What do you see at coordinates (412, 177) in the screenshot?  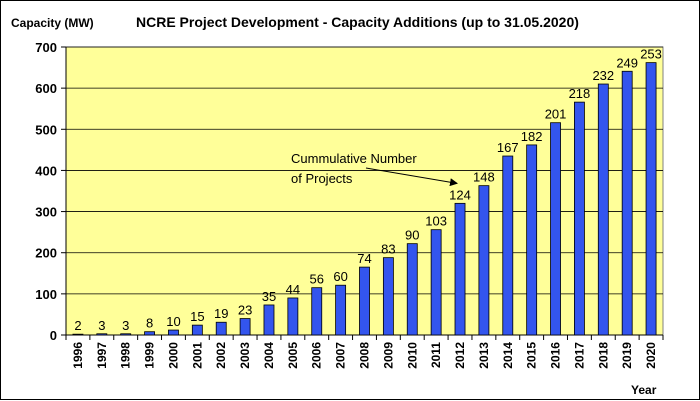 I see `annotation-arrow` at bounding box center [412, 177].